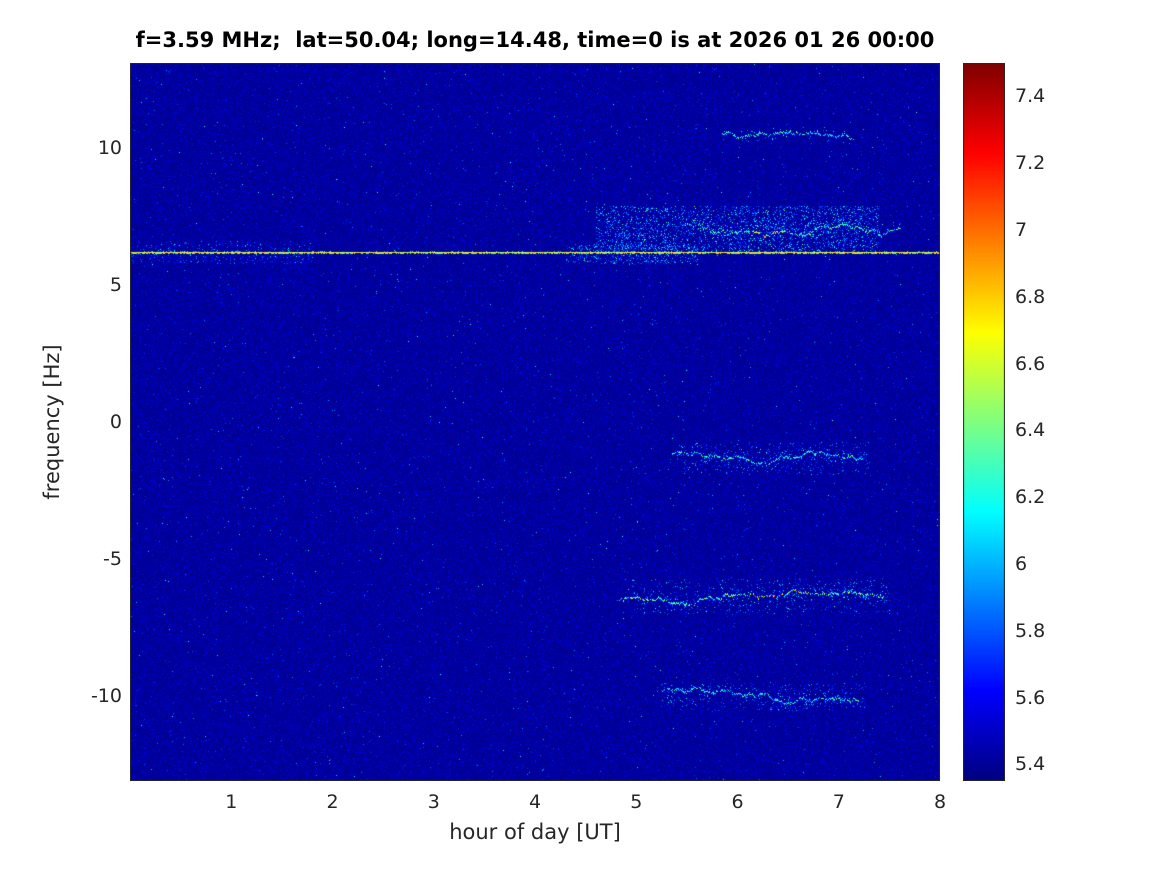  What do you see at coordinates (636, 802) in the screenshot?
I see `x-tick-label: 5` at bounding box center [636, 802].